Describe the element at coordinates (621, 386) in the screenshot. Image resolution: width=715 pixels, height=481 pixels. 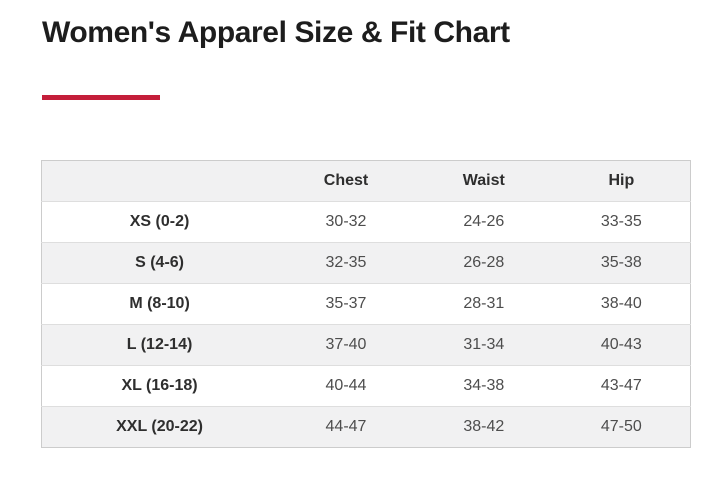
I see `hip-value: 43-47` at that location.